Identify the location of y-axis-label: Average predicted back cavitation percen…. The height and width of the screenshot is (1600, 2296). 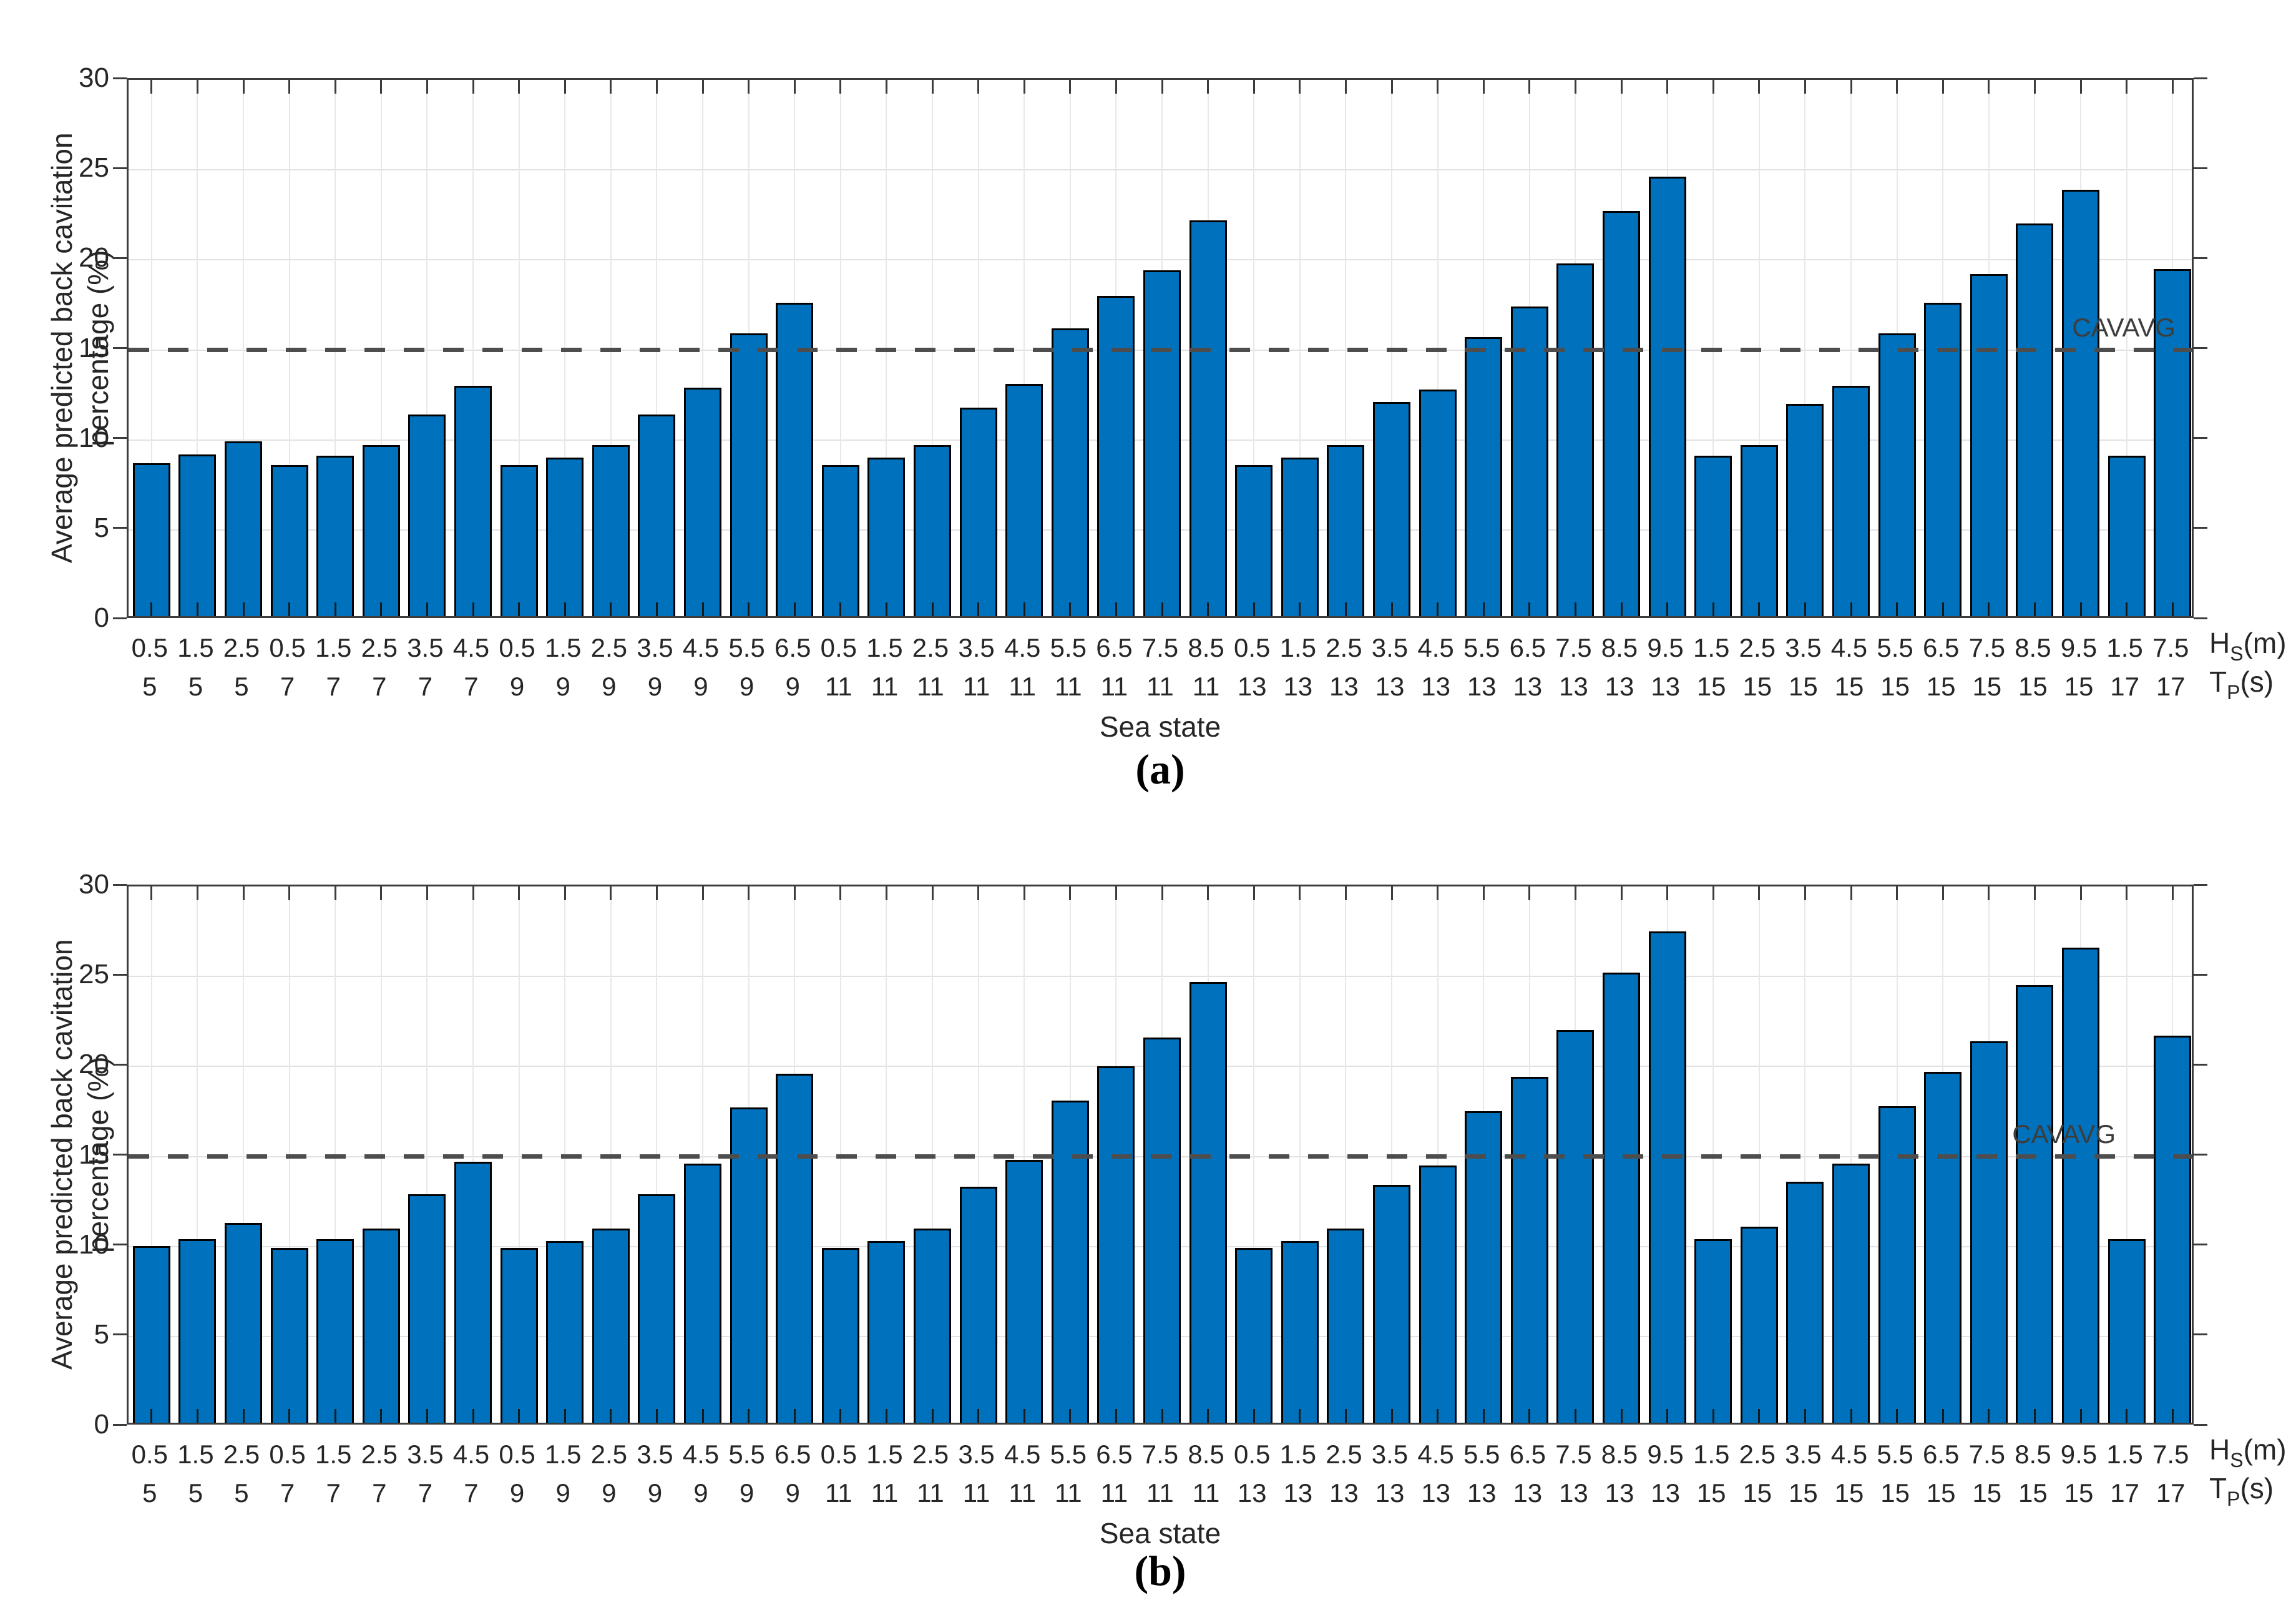
(80, 348).